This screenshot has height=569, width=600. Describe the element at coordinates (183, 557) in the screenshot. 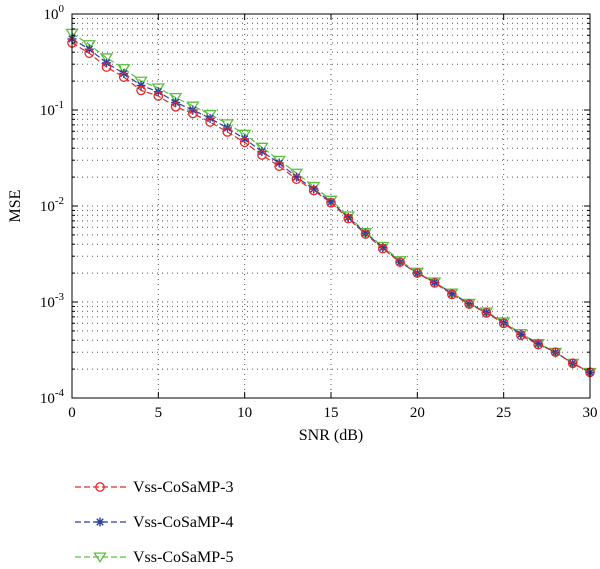

I see `legend-label: Vss-CoSaMP-5` at that location.